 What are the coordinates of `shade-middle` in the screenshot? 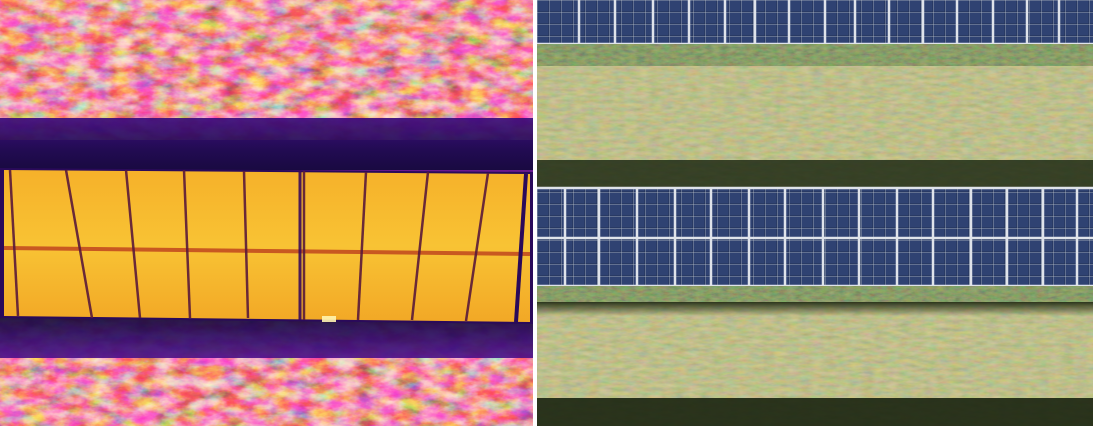 It's located at (815, 309).